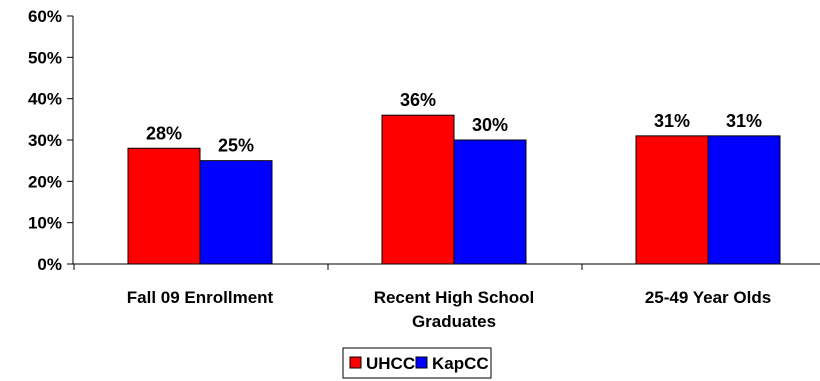  Describe the element at coordinates (45, 140) in the screenshot. I see `y-tick-label: 30%` at that location.